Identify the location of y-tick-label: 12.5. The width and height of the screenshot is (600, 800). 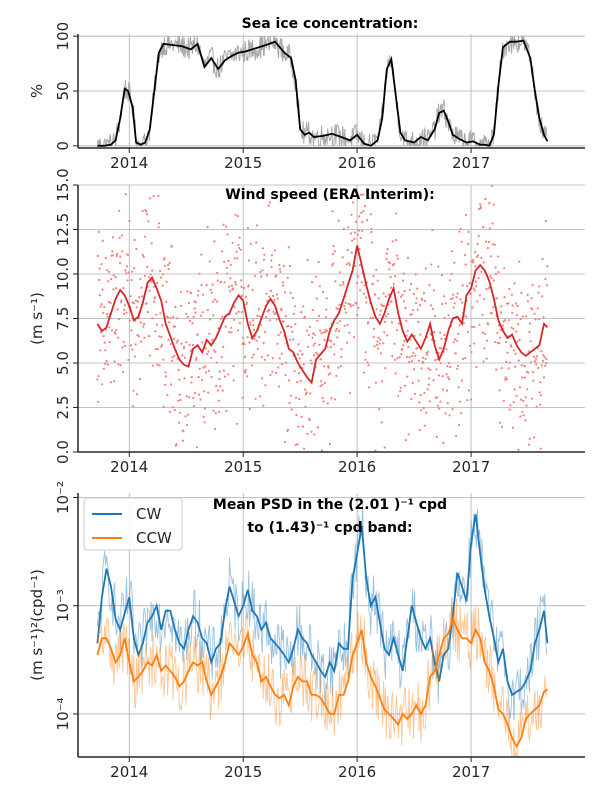
(63, 229).